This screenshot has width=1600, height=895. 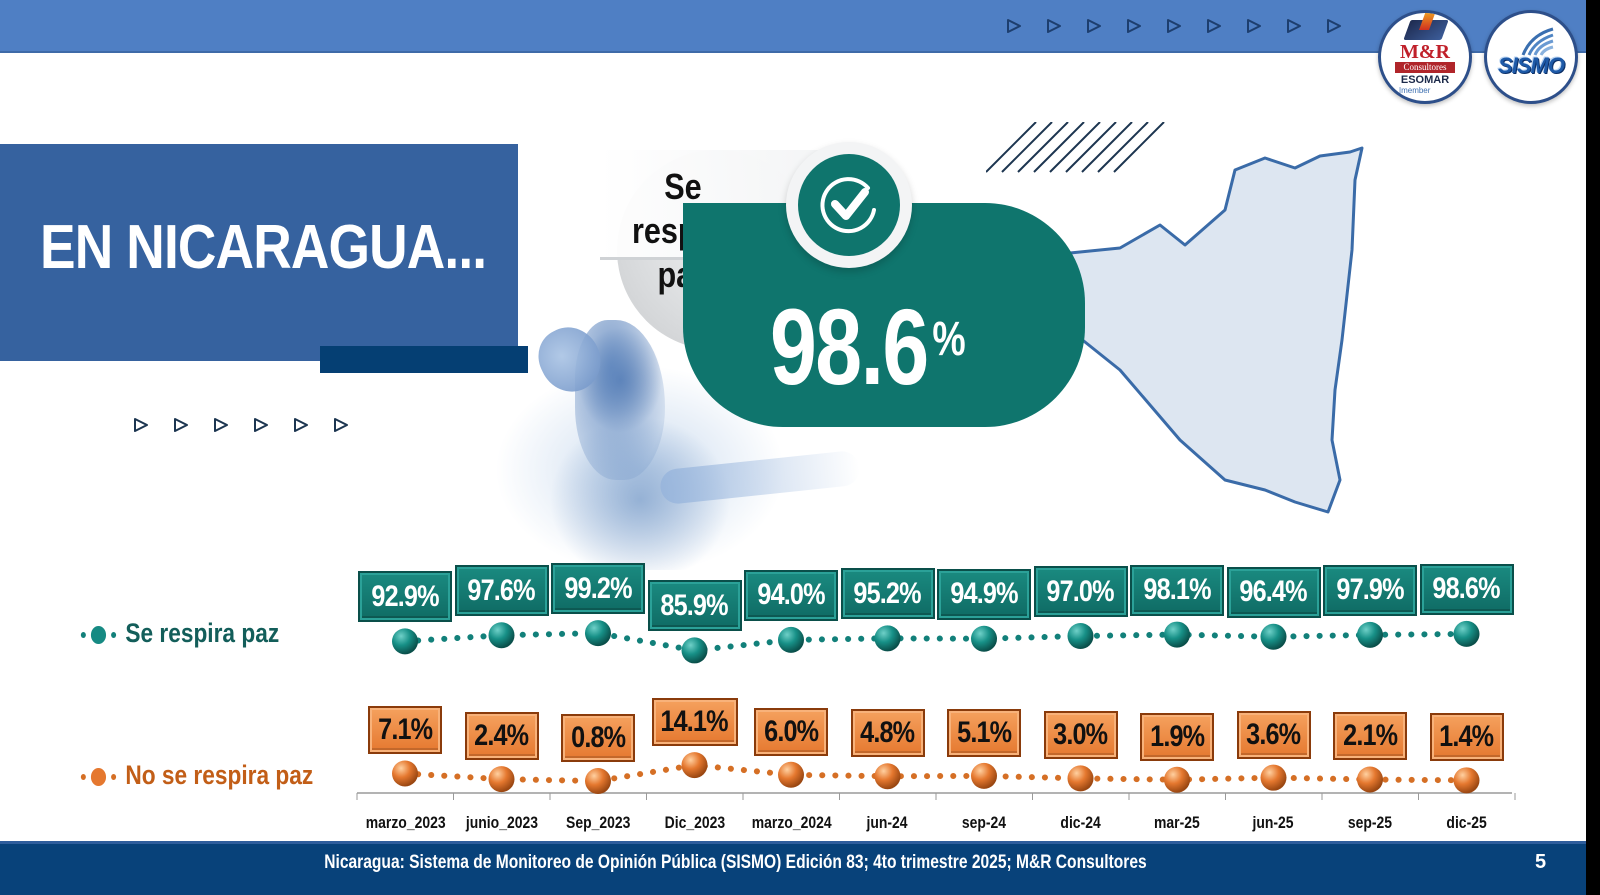 What do you see at coordinates (1177, 822) in the screenshot?
I see `x-axis-label: mar-25` at bounding box center [1177, 822].